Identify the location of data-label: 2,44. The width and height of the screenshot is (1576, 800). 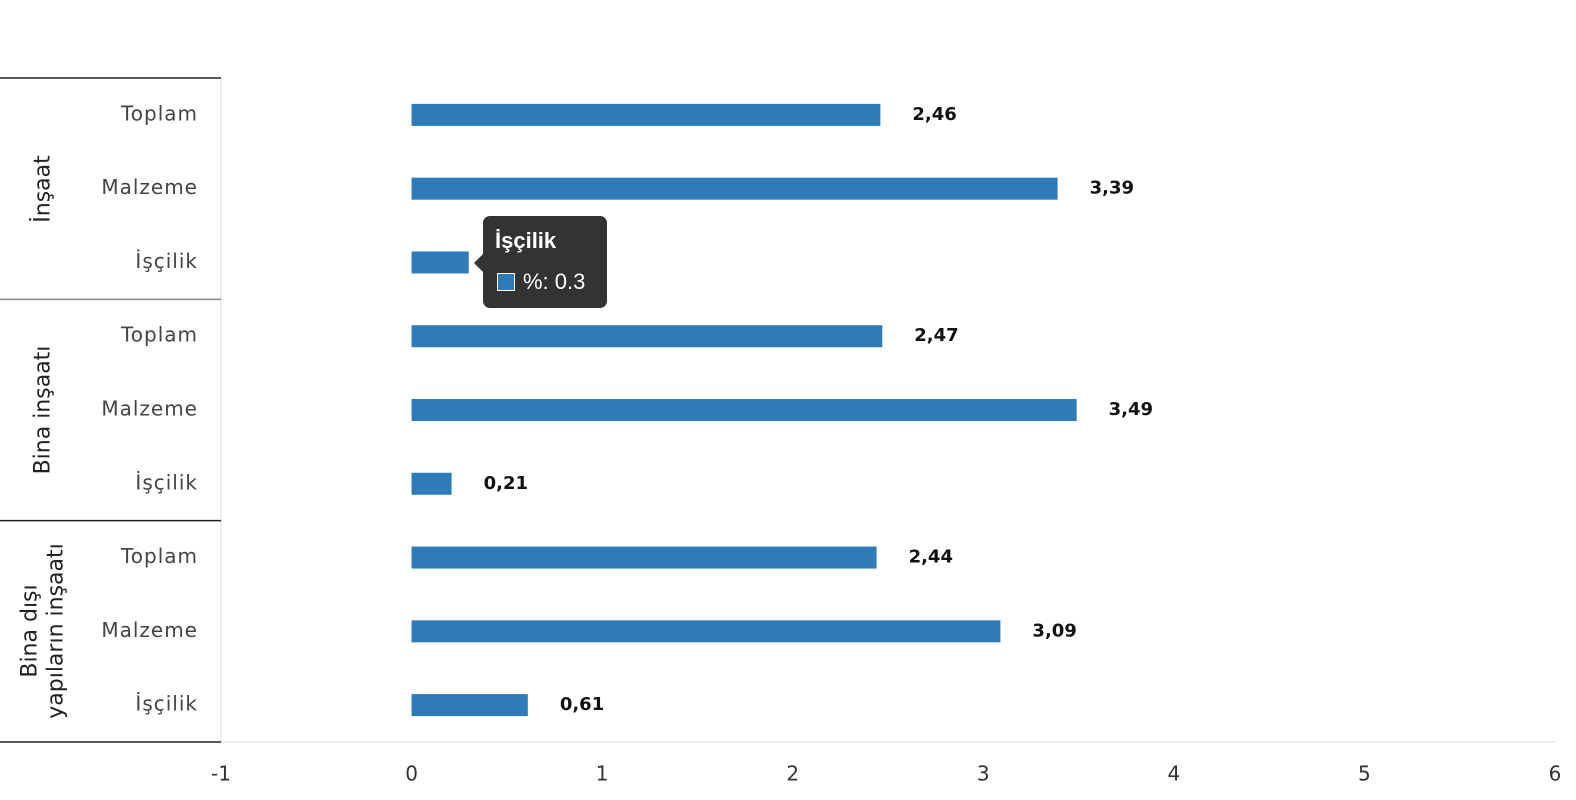
(931, 557).